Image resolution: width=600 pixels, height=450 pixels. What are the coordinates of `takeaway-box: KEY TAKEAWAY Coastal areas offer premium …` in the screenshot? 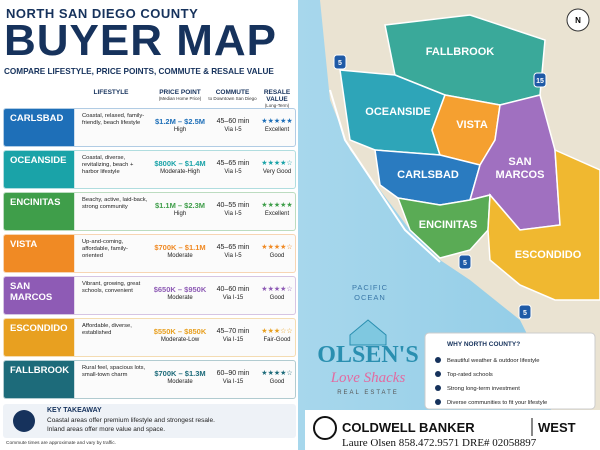 It's located at (149, 421).